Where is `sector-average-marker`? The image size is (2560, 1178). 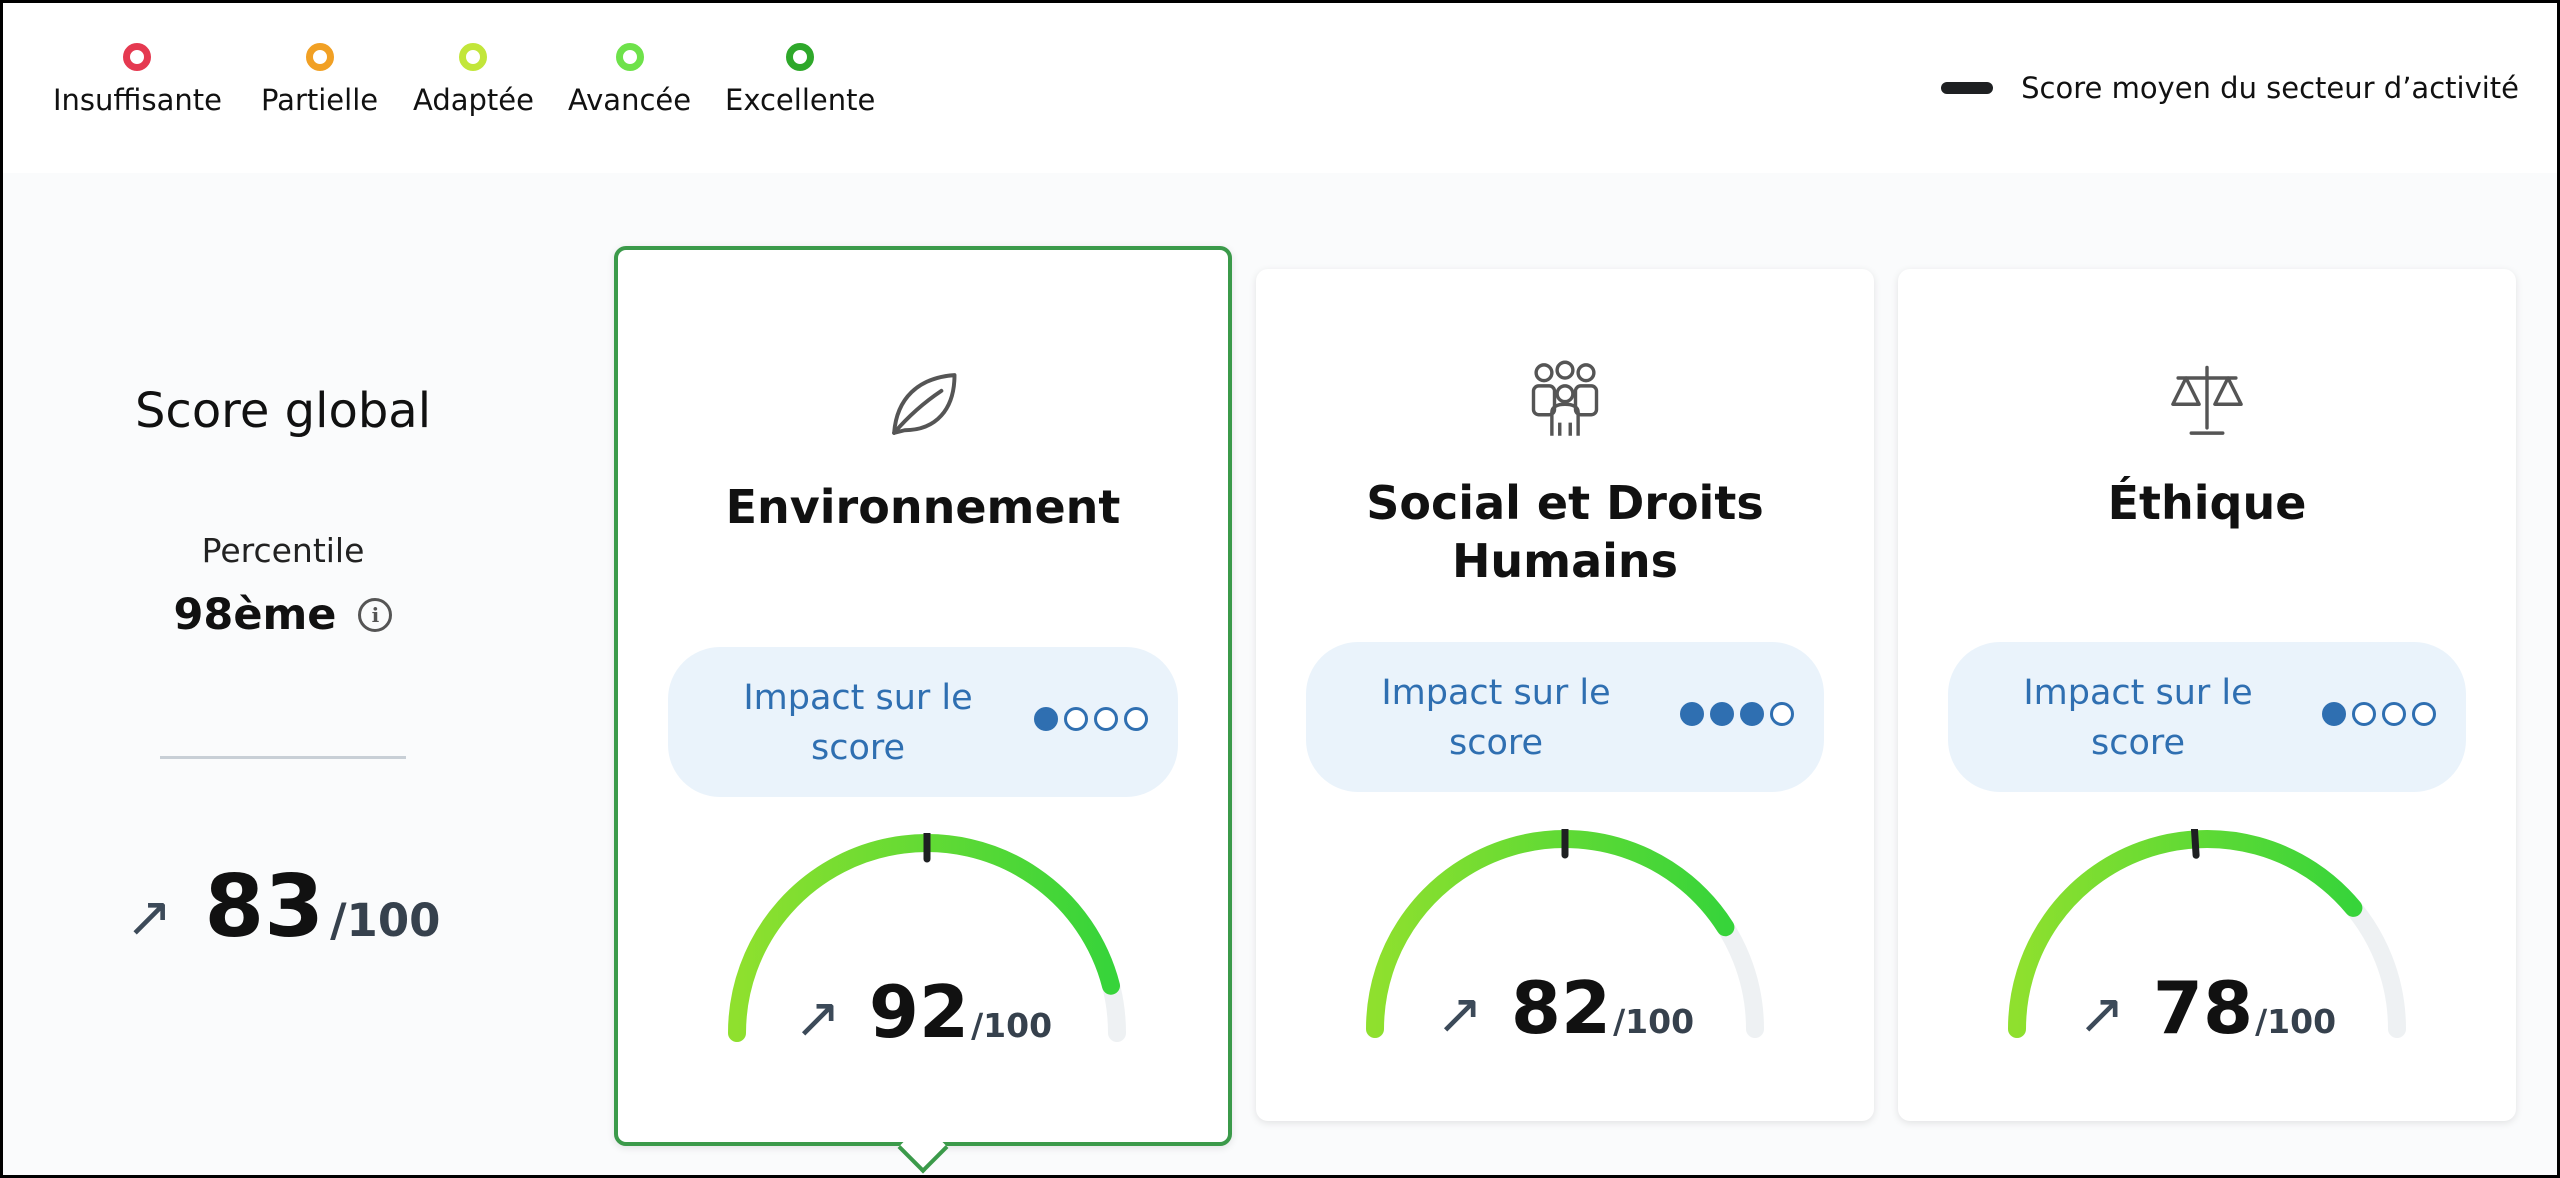 sector-average-marker is located at coordinates (2195, 844).